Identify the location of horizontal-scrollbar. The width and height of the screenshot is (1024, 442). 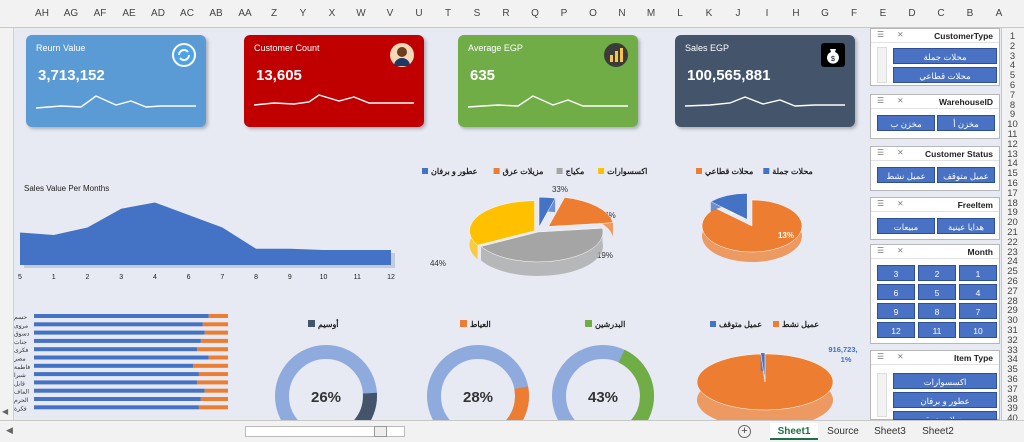
(325, 431).